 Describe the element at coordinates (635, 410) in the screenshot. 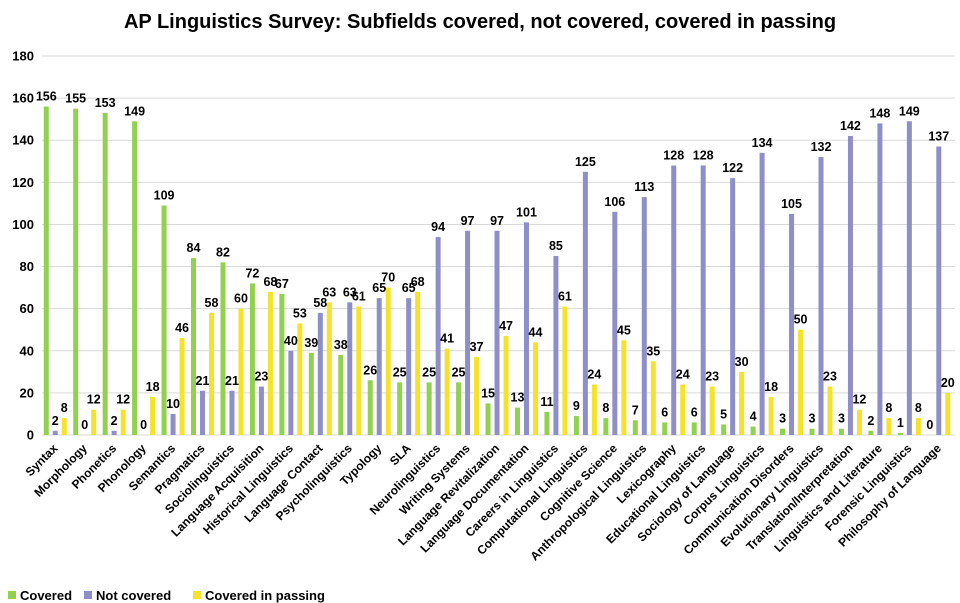

I see `data-label: 7` at that location.